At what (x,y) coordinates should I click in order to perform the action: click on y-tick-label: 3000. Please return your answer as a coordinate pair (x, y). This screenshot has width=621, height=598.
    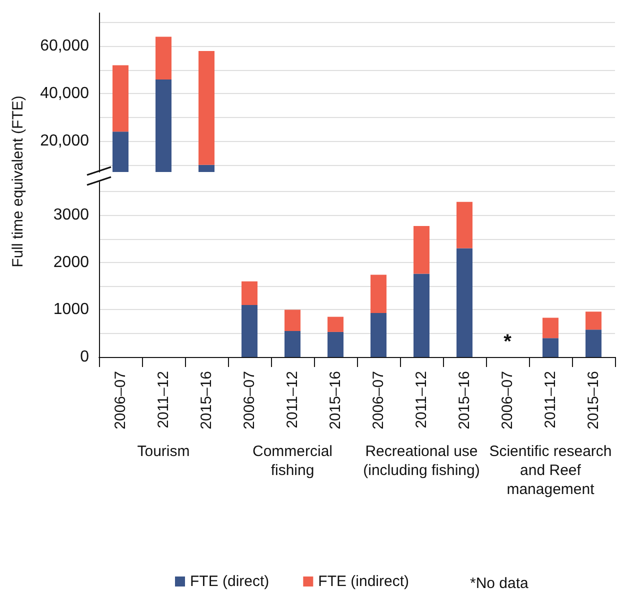
    Looking at the image, I should click on (71, 215).